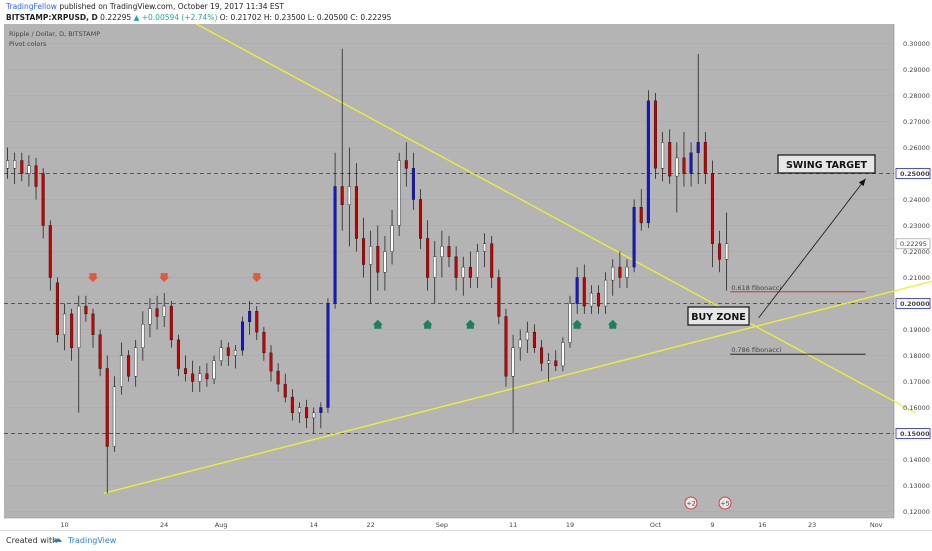 This screenshot has height=551, width=932. What do you see at coordinates (916, 356) in the screenshot?
I see `price-tick-label: 0.18000` at bounding box center [916, 356].